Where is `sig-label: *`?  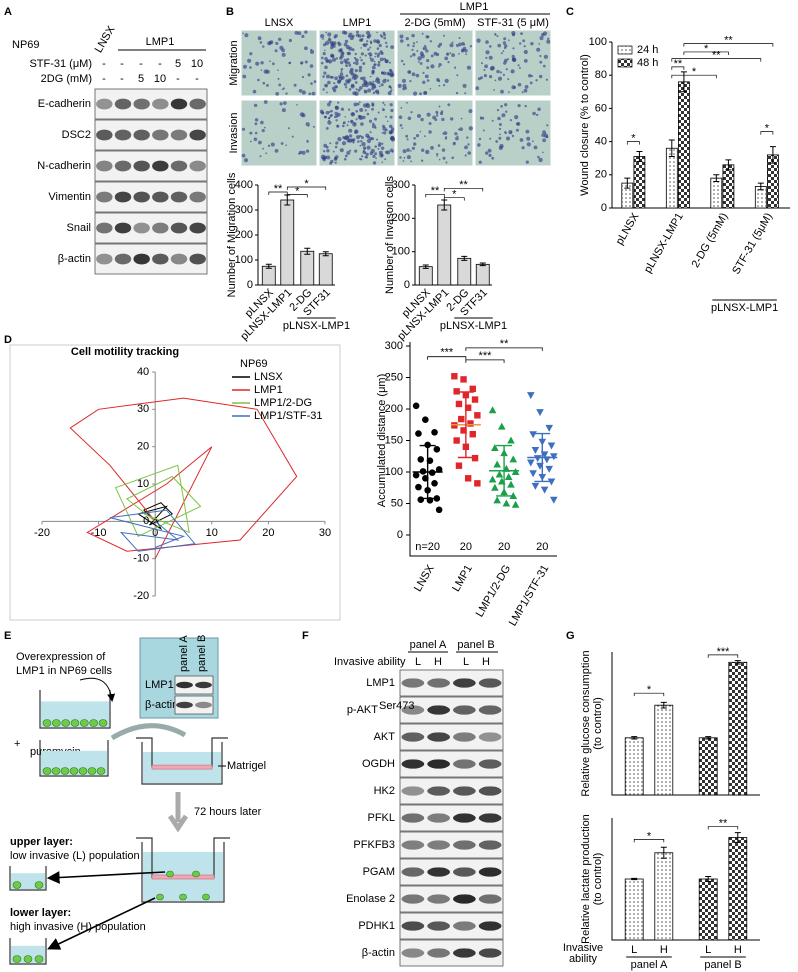
sig-label: * is located at coordinates (706, 49).